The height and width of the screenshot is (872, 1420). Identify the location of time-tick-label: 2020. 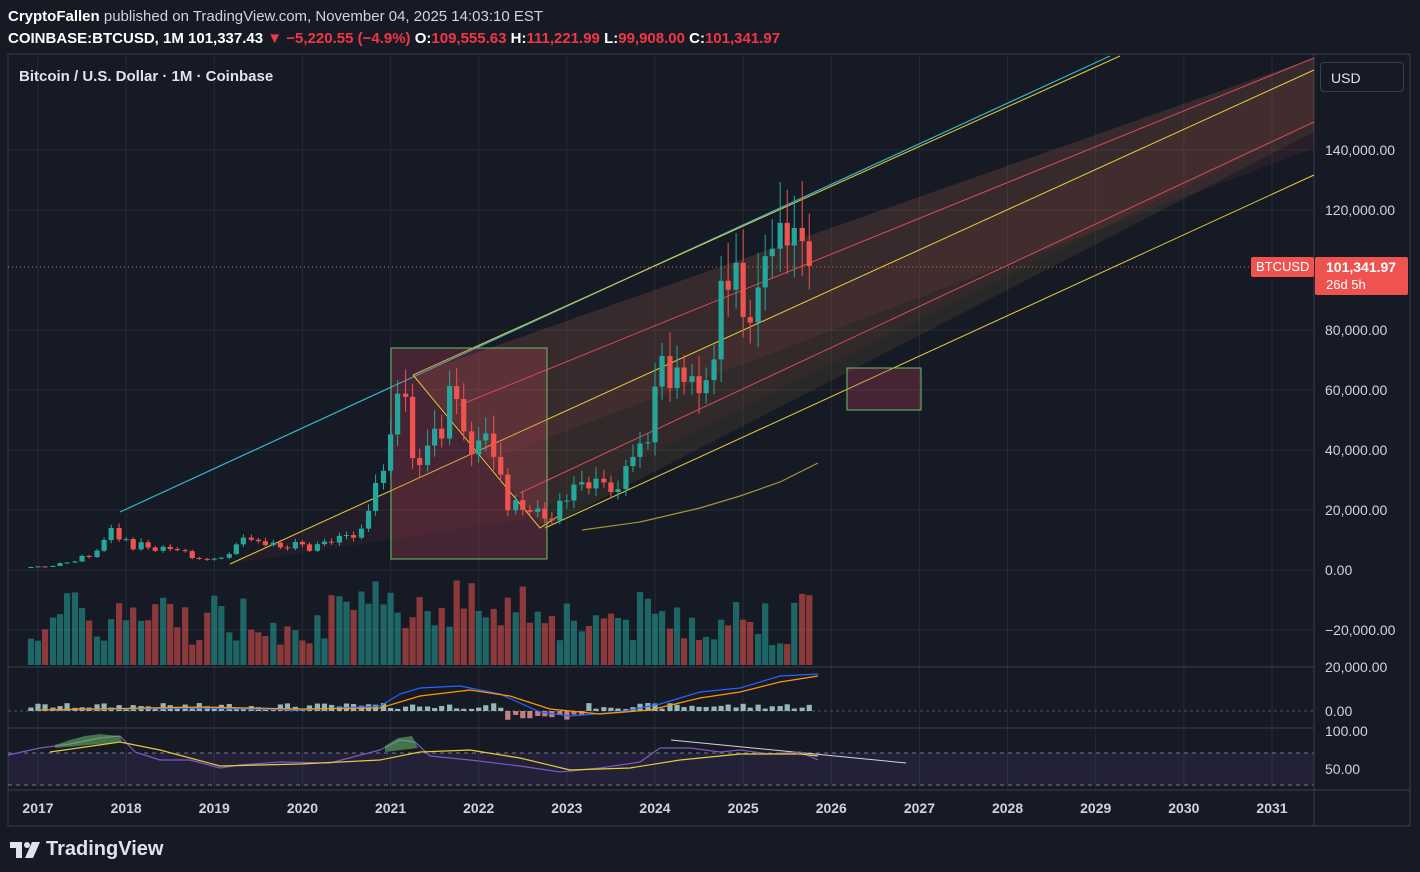
(302, 808).